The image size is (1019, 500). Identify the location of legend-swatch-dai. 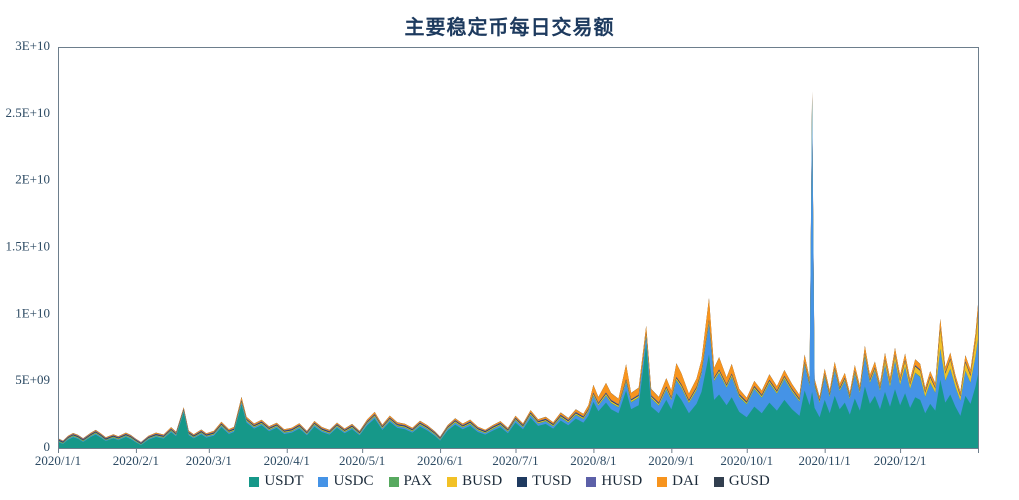
(662, 481).